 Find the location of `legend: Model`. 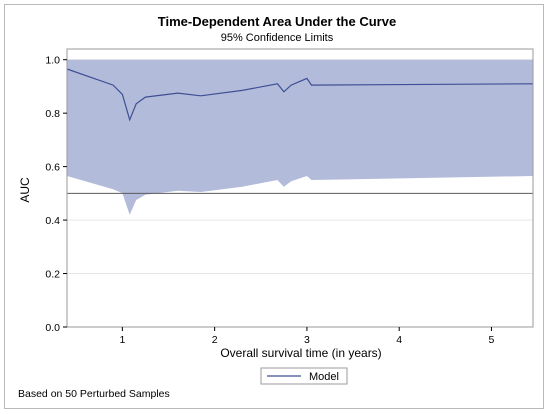

legend: Model is located at coordinates (304, 376).